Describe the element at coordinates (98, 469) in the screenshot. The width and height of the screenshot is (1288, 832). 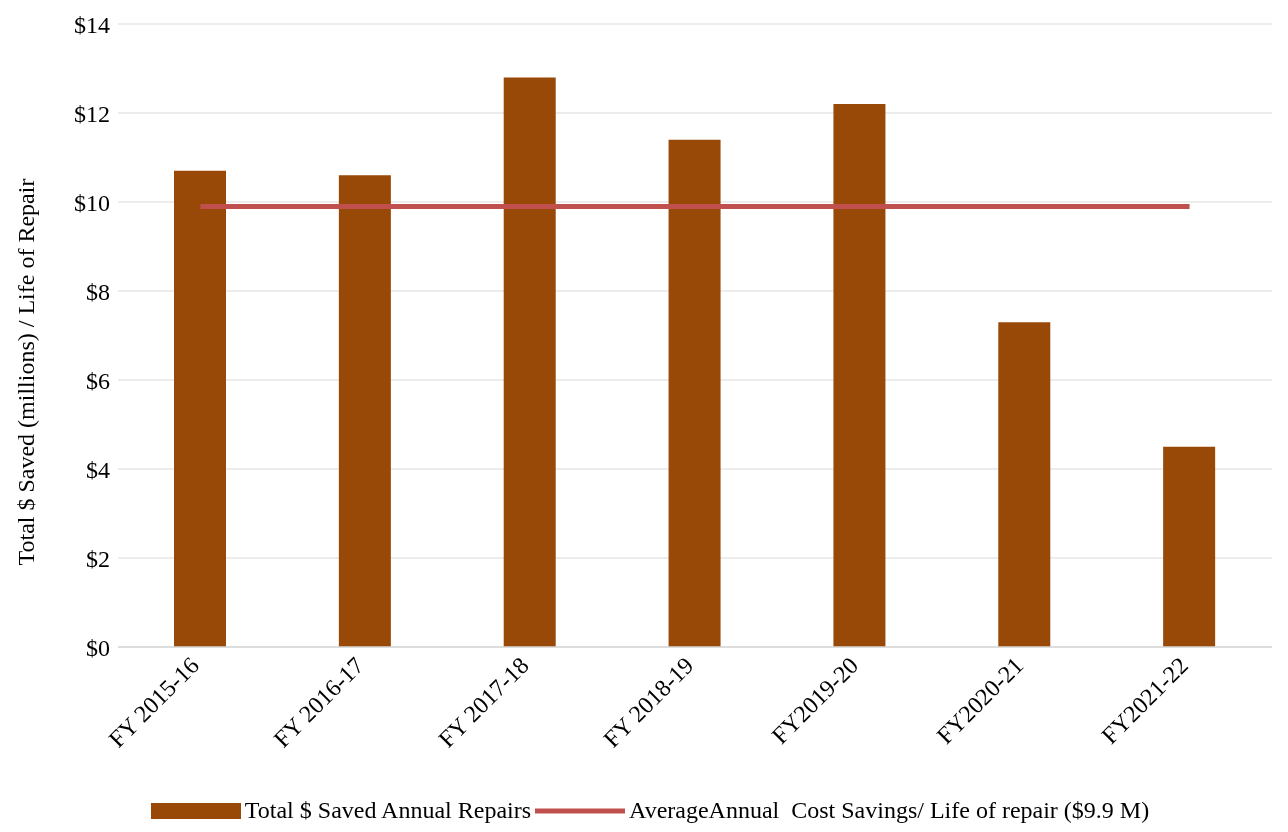
I see `y-tick-label: $4` at that location.